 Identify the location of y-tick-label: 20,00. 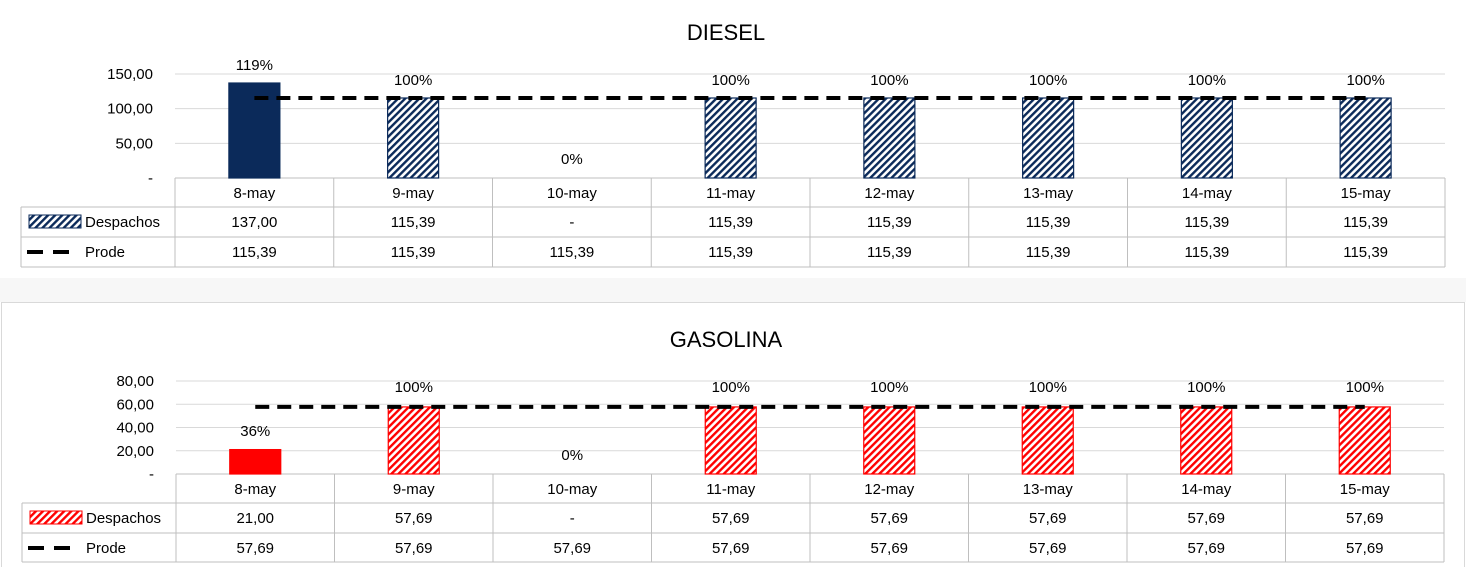
(135, 451).